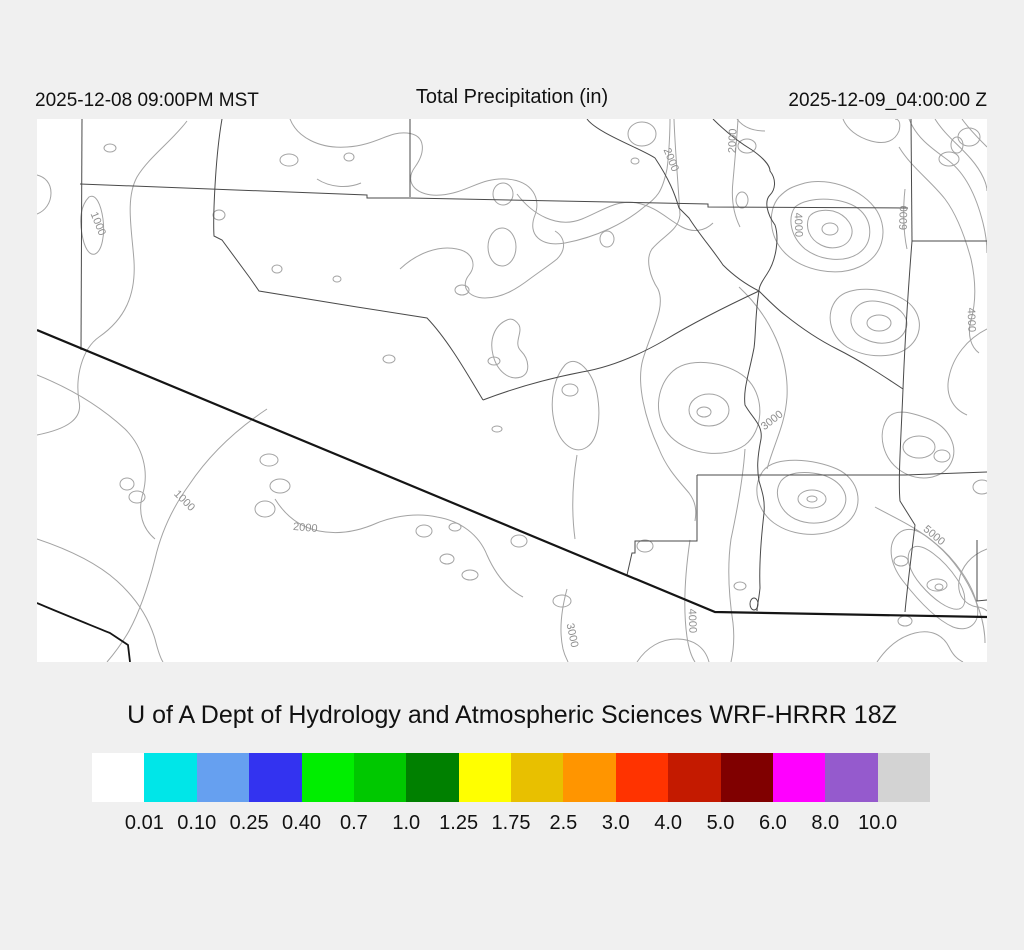 The image size is (1024, 950). I want to click on contour-elevation-label: 5000, so click(934, 535).